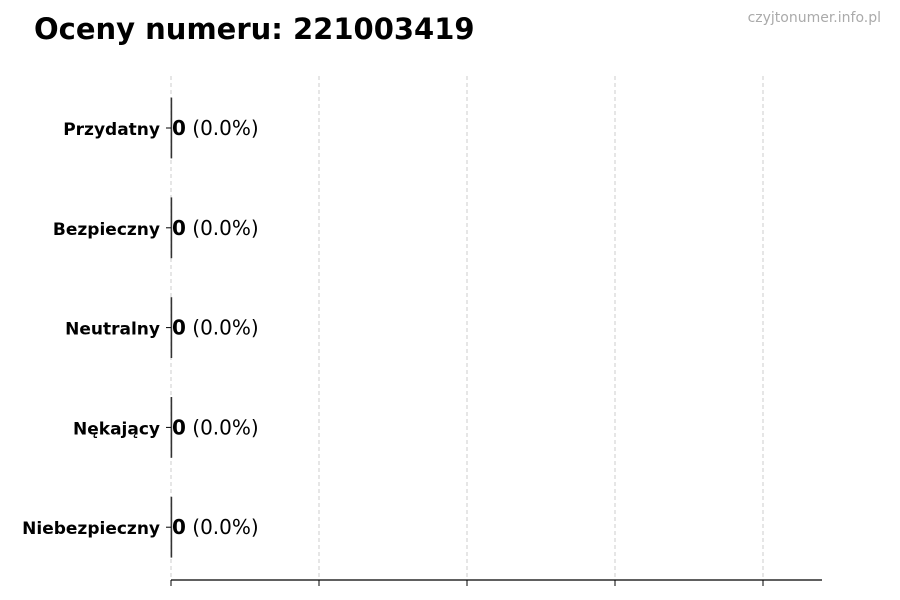 The width and height of the screenshot is (900, 600). I want to click on watermark: czyjtonumer.info.pl, so click(814, 18).